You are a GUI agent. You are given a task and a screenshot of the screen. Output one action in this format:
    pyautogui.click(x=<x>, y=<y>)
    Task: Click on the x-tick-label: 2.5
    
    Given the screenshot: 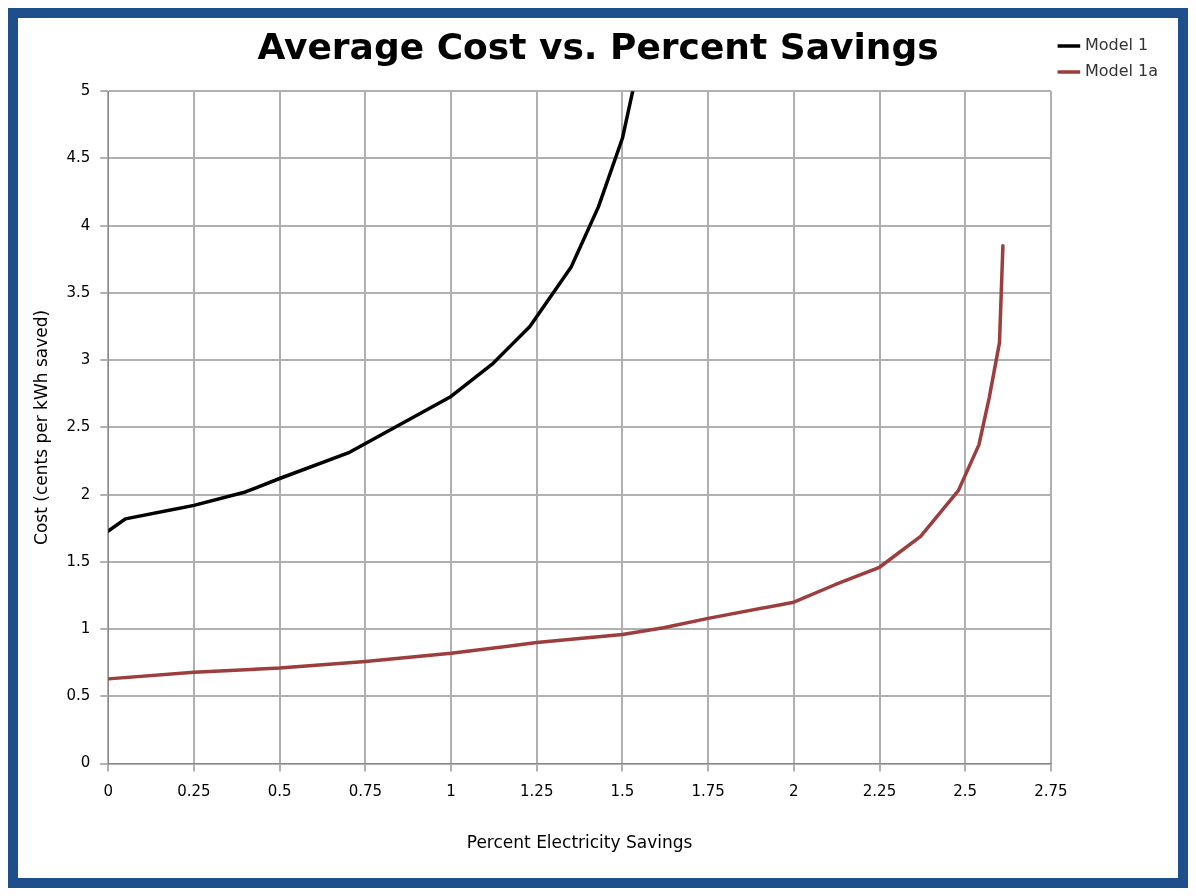 What is the action you would take?
    pyautogui.click(x=965, y=791)
    